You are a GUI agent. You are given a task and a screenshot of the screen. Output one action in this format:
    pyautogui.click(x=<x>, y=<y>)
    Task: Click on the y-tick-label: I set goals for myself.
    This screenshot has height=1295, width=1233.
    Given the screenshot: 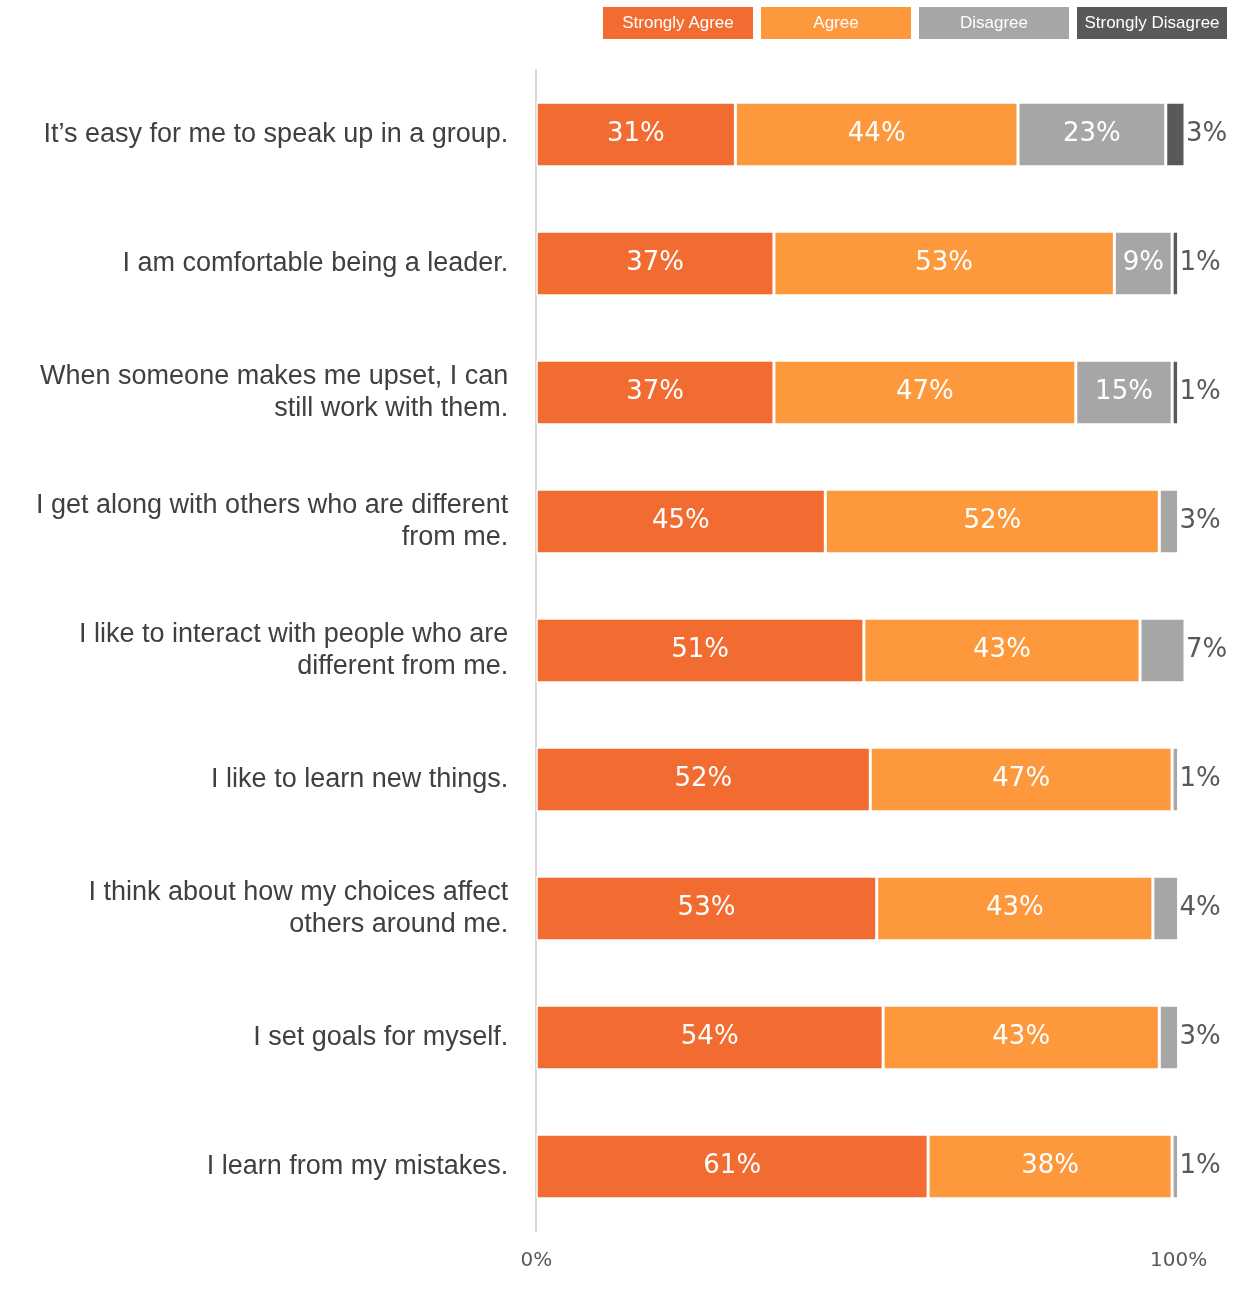 What is the action you would take?
    pyautogui.click(x=381, y=1035)
    